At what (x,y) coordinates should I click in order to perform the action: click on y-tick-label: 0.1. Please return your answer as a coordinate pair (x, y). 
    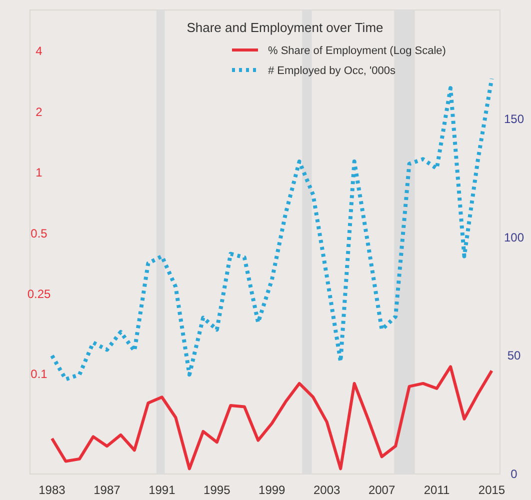
    Looking at the image, I should click on (39, 374).